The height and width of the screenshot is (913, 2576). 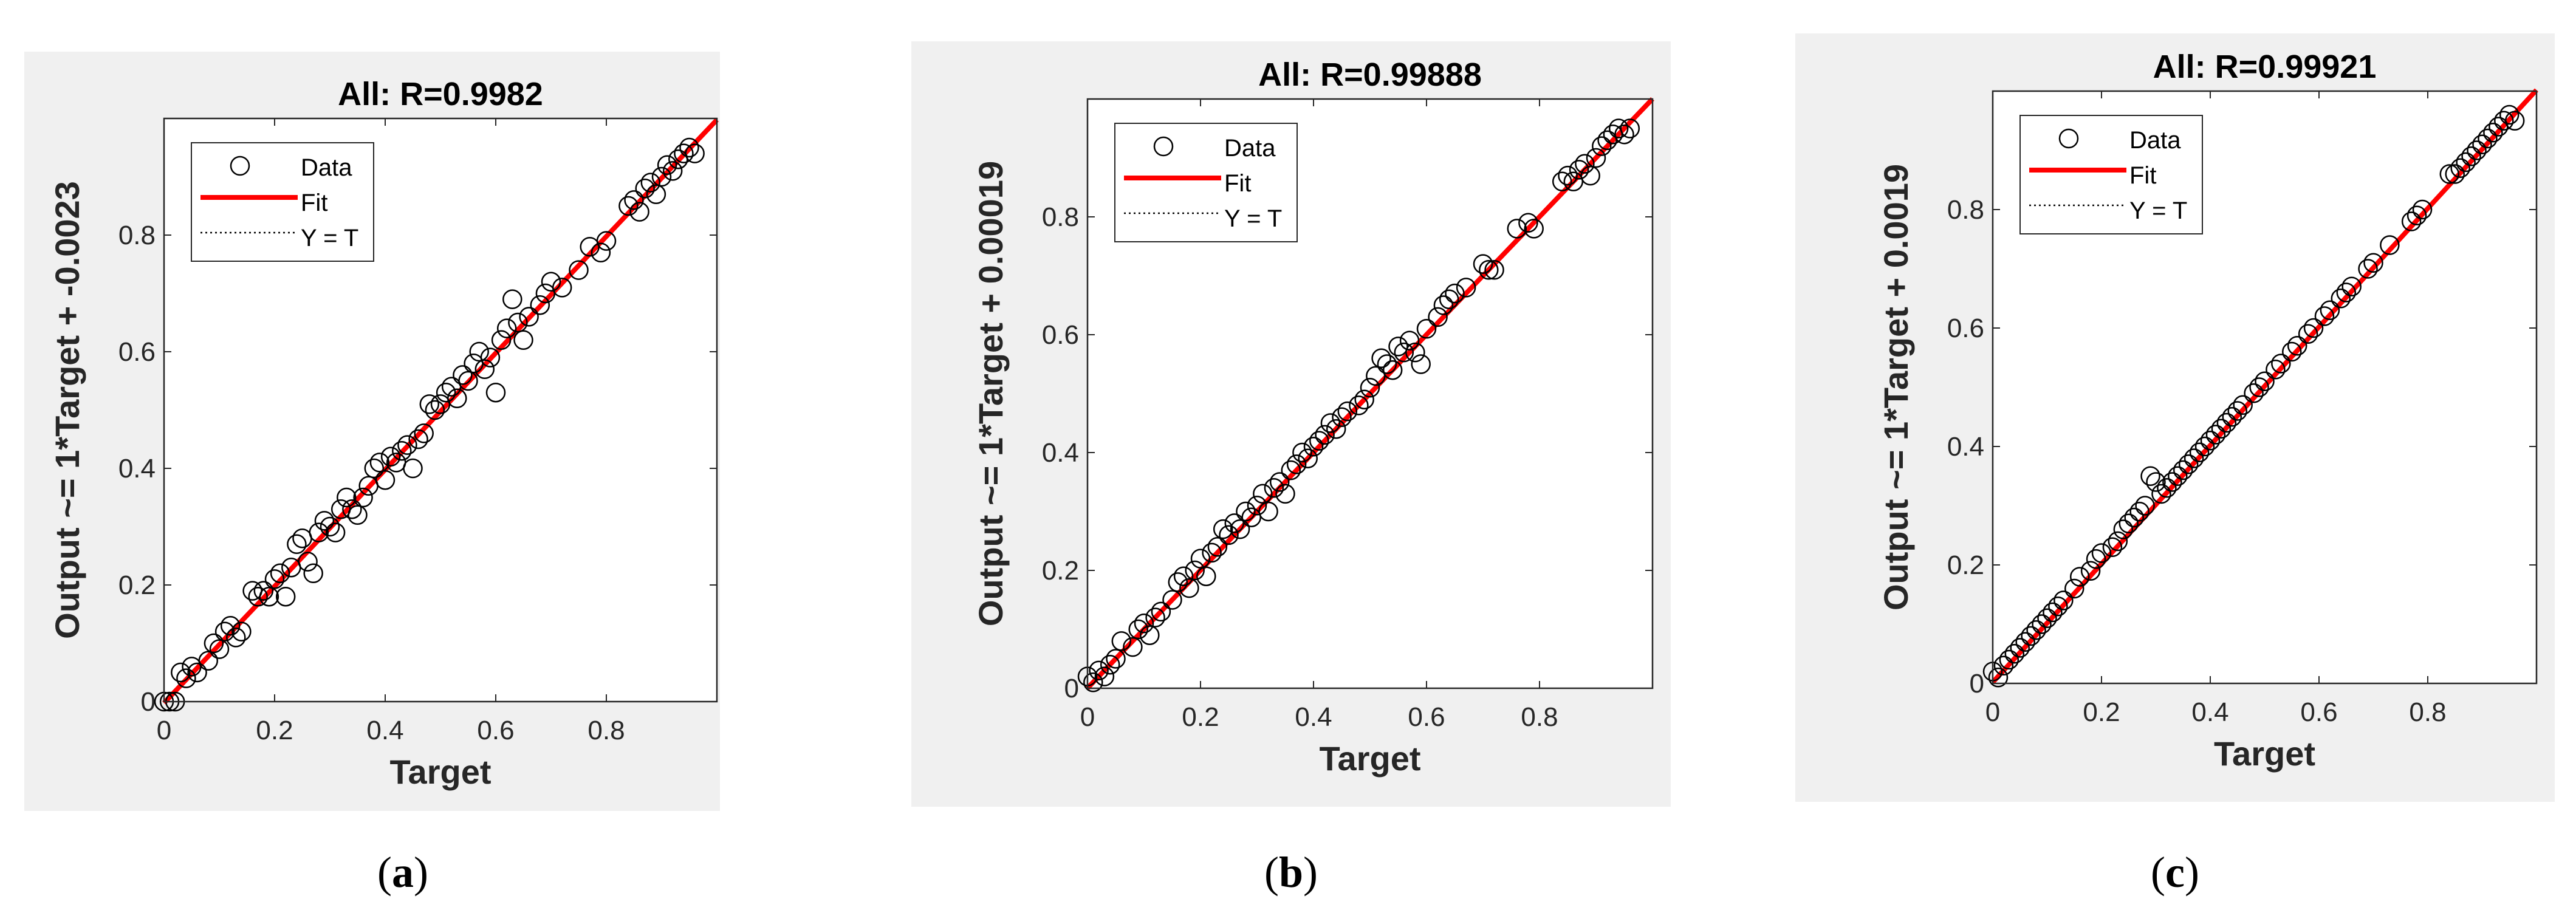 What do you see at coordinates (1370, 74) in the screenshot?
I see `chart-b-title: All: R=0.99888` at bounding box center [1370, 74].